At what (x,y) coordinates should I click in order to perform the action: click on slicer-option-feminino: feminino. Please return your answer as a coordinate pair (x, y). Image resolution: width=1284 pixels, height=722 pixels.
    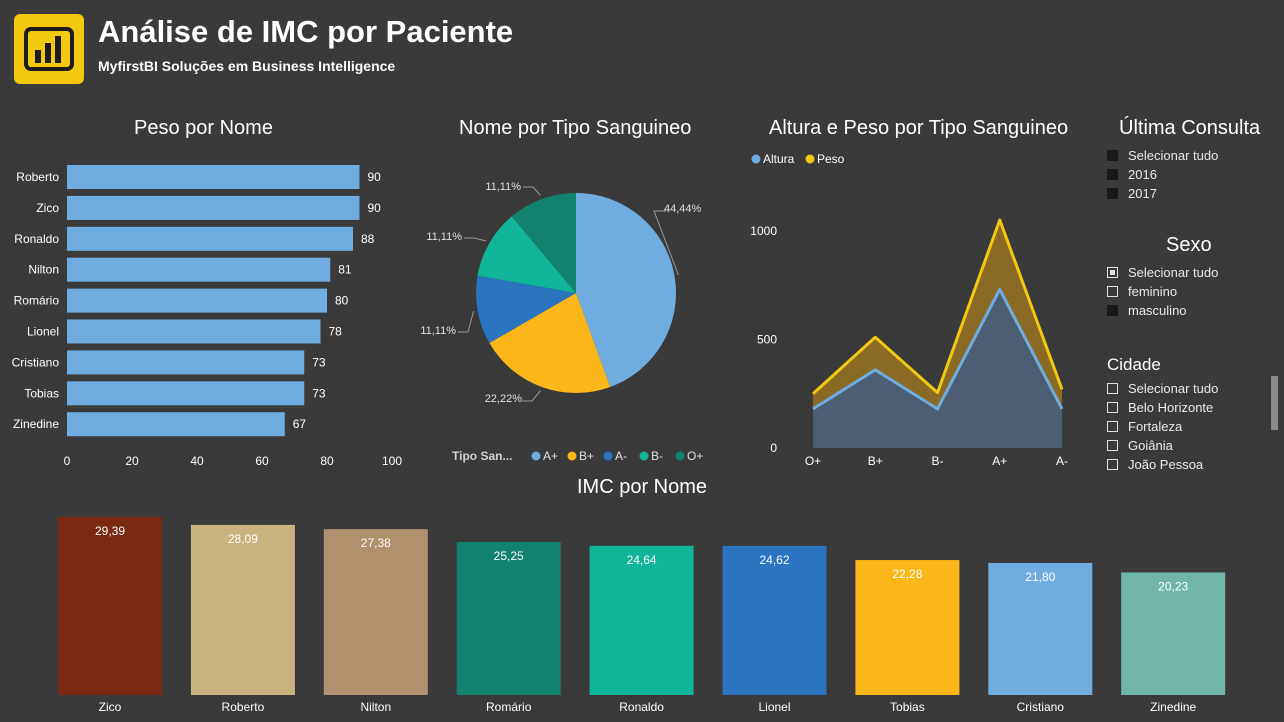
    Looking at the image, I should click on (1162, 291).